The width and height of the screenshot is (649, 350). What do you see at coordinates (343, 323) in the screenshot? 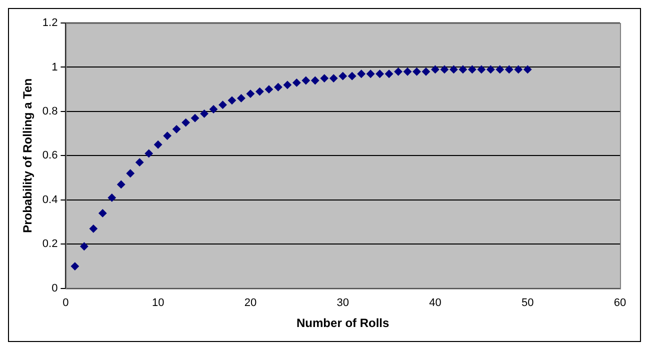
I see `x-axis-title: Number of Rolls` at bounding box center [343, 323].